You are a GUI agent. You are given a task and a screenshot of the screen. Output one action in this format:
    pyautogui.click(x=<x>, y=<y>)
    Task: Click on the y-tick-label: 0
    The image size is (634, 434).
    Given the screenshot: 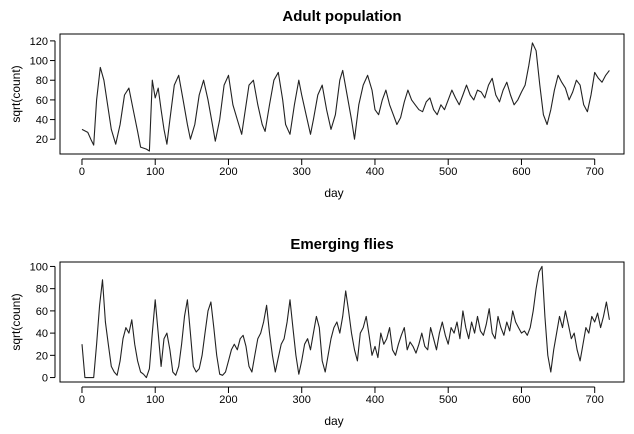 What is the action you would take?
    pyautogui.click(x=45, y=379)
    